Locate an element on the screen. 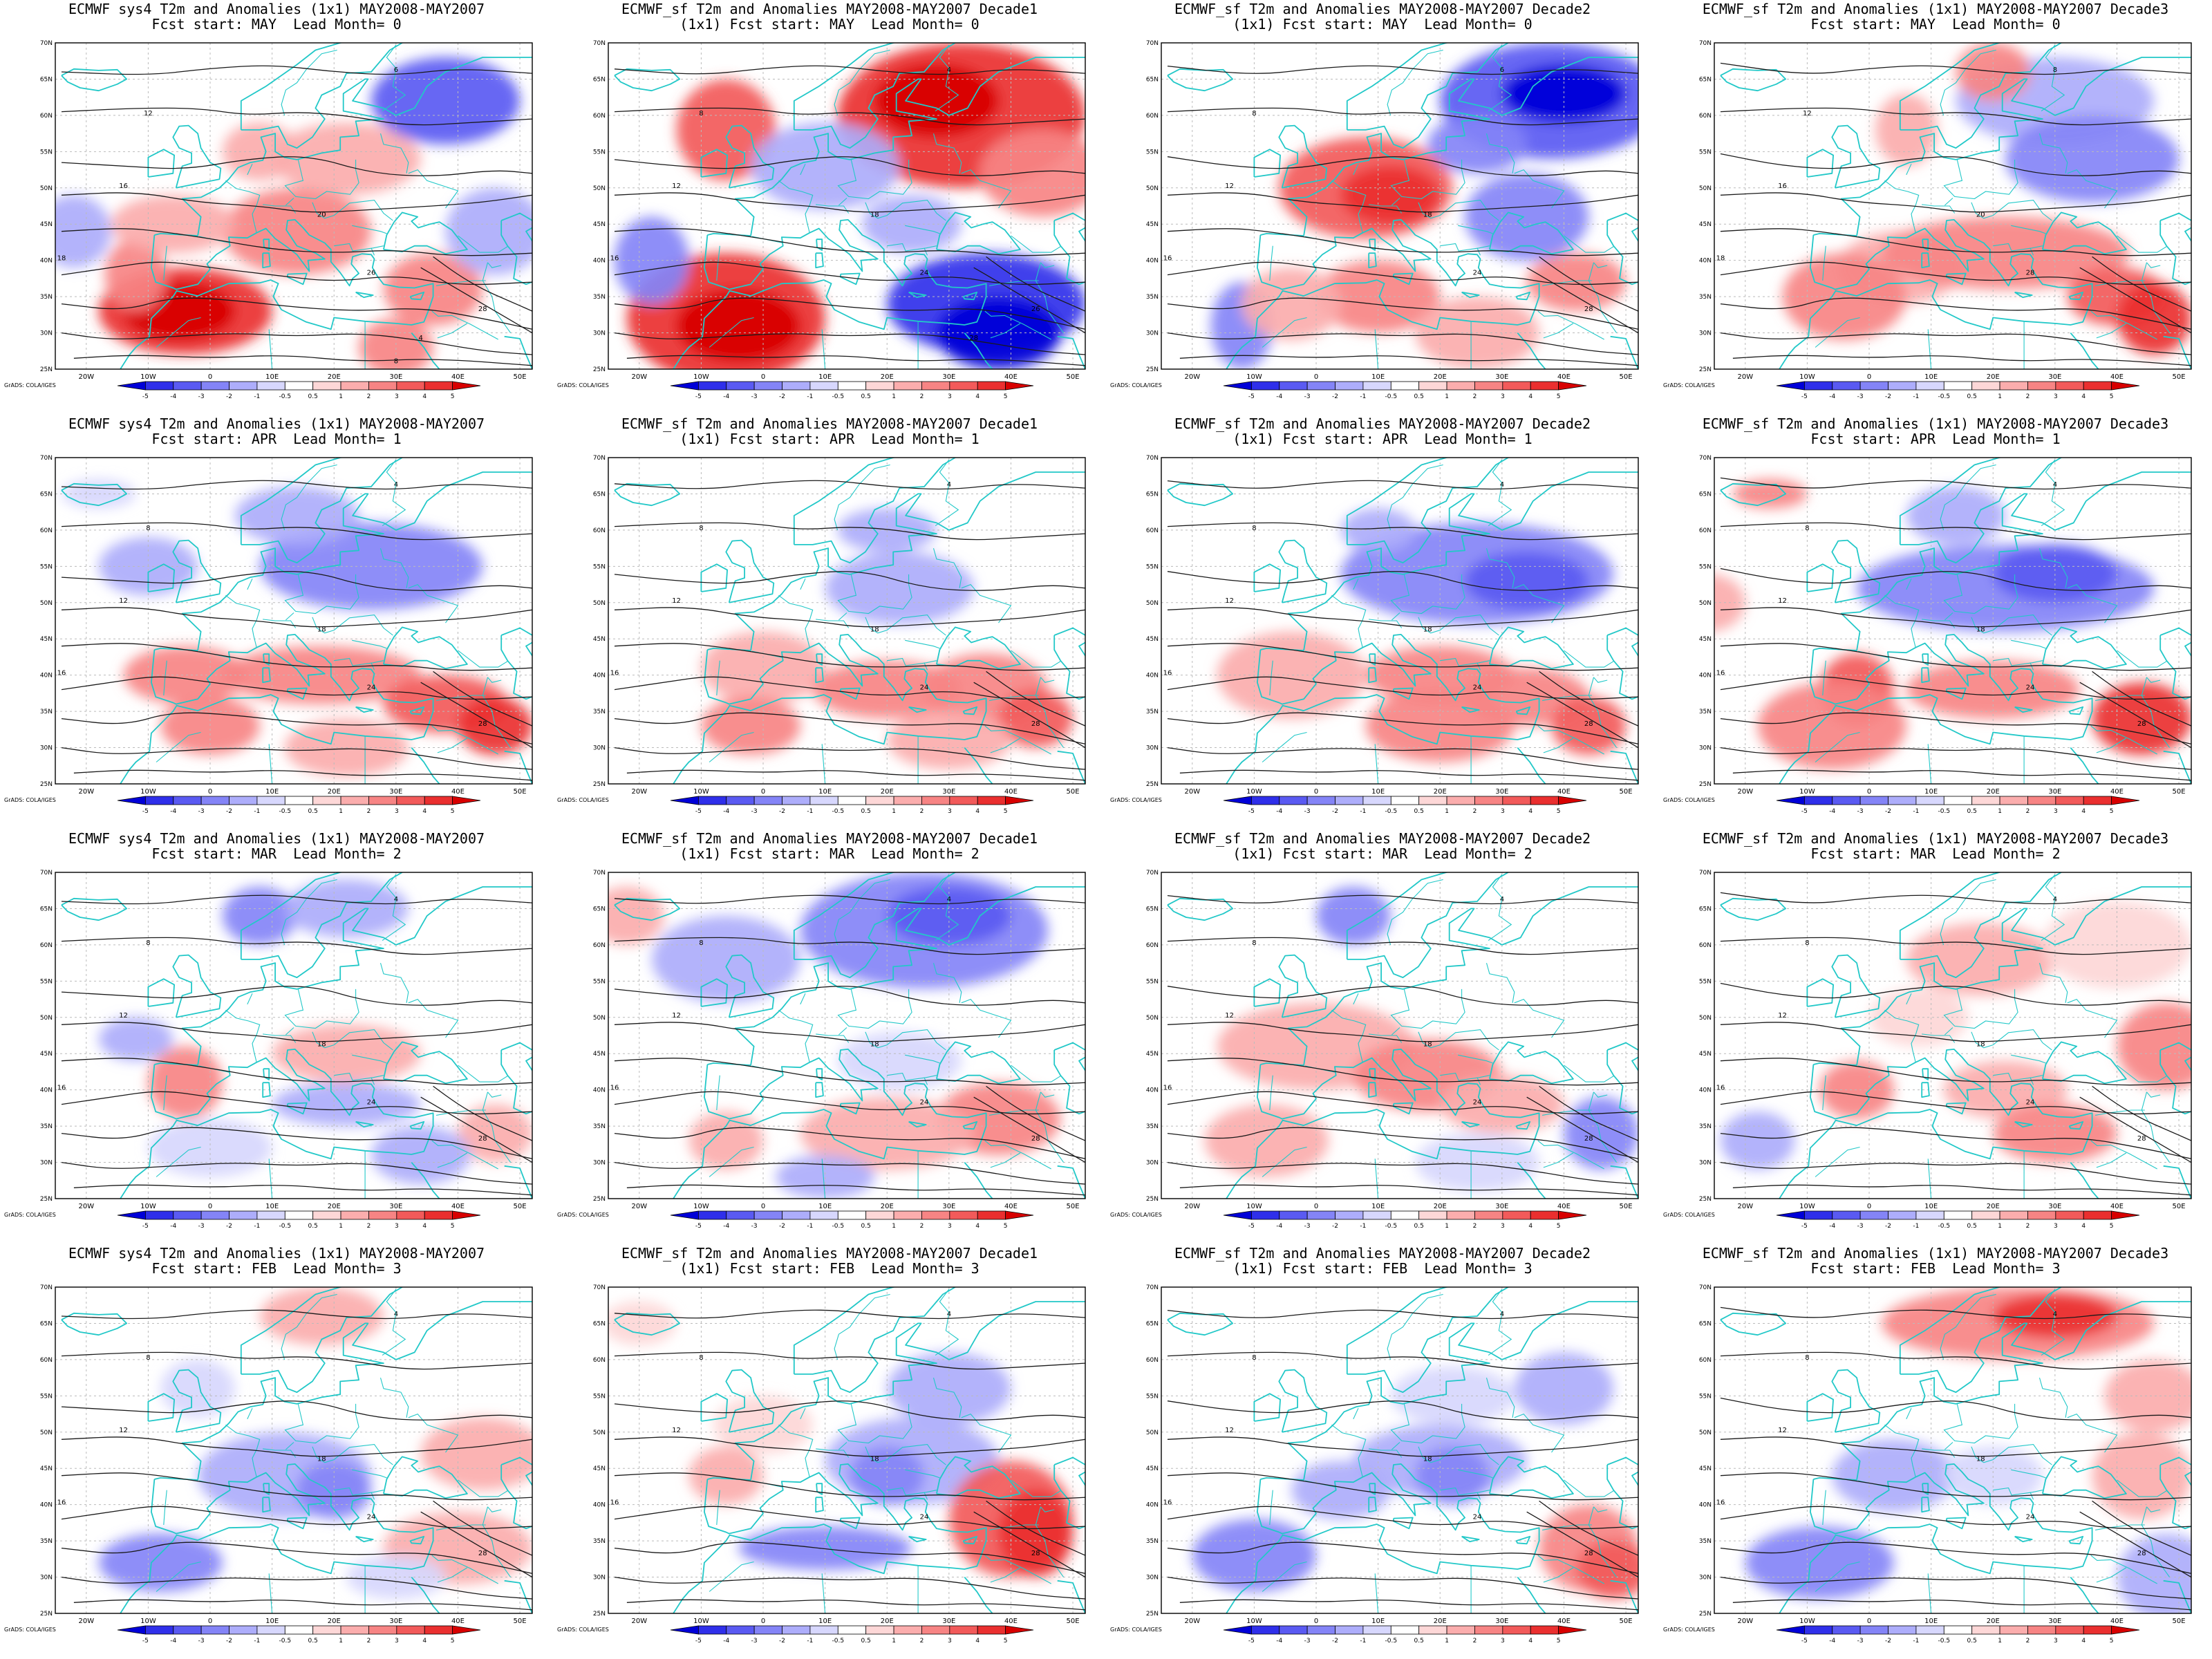  latitude-label: 30N is located at coordinates (599, 1163).